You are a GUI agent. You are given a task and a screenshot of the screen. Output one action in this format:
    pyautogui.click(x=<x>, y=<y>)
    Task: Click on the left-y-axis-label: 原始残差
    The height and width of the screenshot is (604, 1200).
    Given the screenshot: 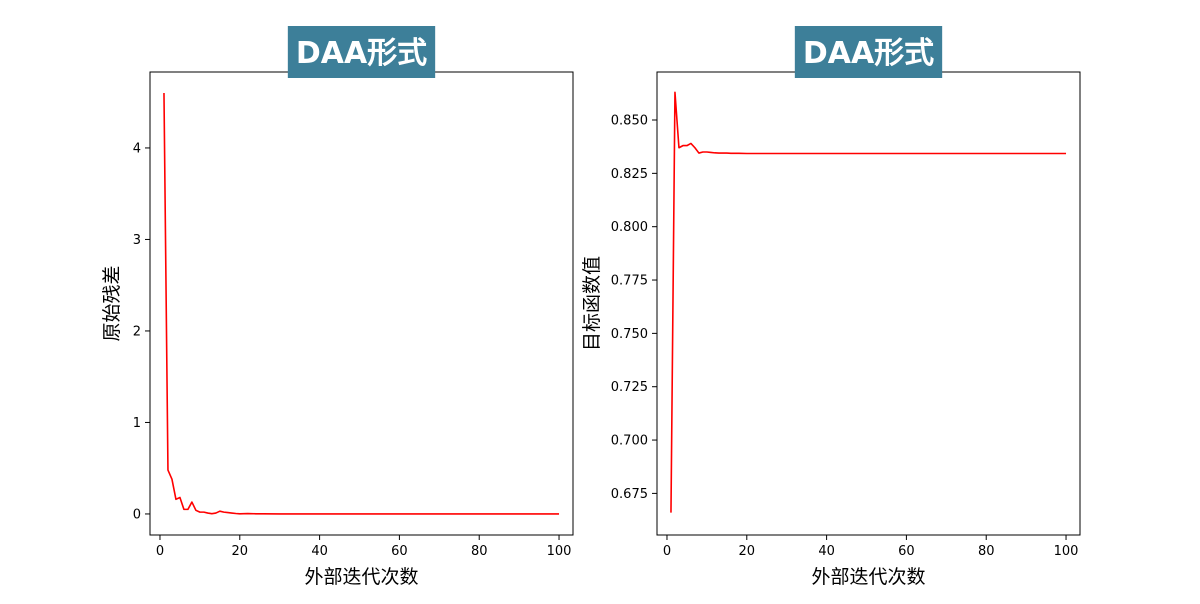 What is the action you would take?
    pyautogui.click(x=112, y=303)
    